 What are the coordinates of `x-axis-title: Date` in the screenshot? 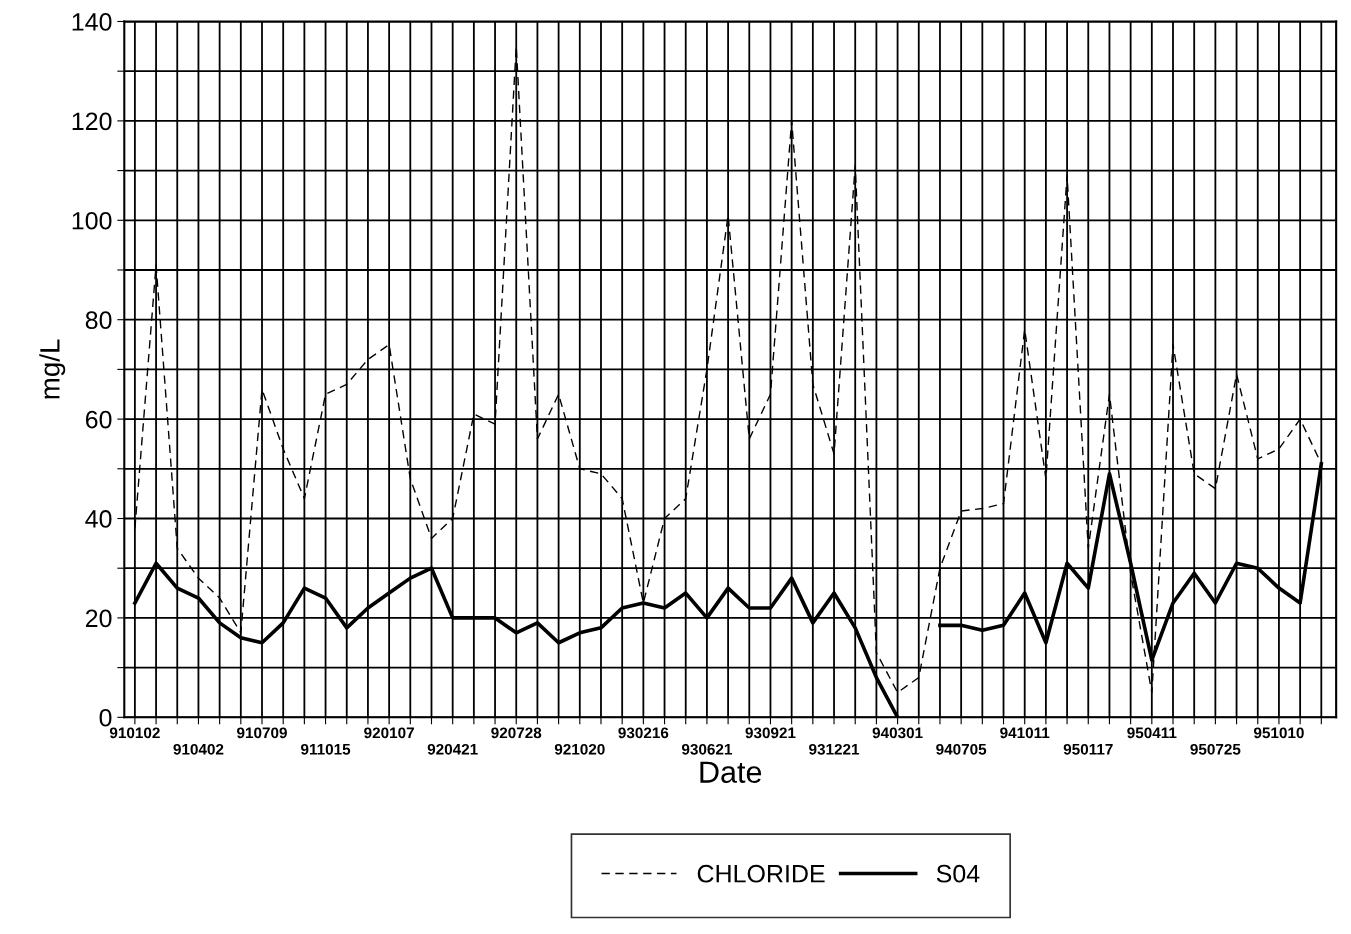 It's located at (731, 772).